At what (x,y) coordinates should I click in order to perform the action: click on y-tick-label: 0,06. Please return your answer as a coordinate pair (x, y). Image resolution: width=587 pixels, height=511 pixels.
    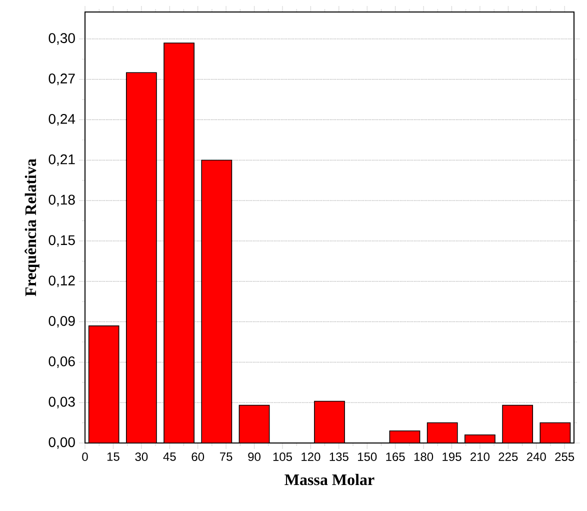
    Looking at the image, I should click on (61, 362).